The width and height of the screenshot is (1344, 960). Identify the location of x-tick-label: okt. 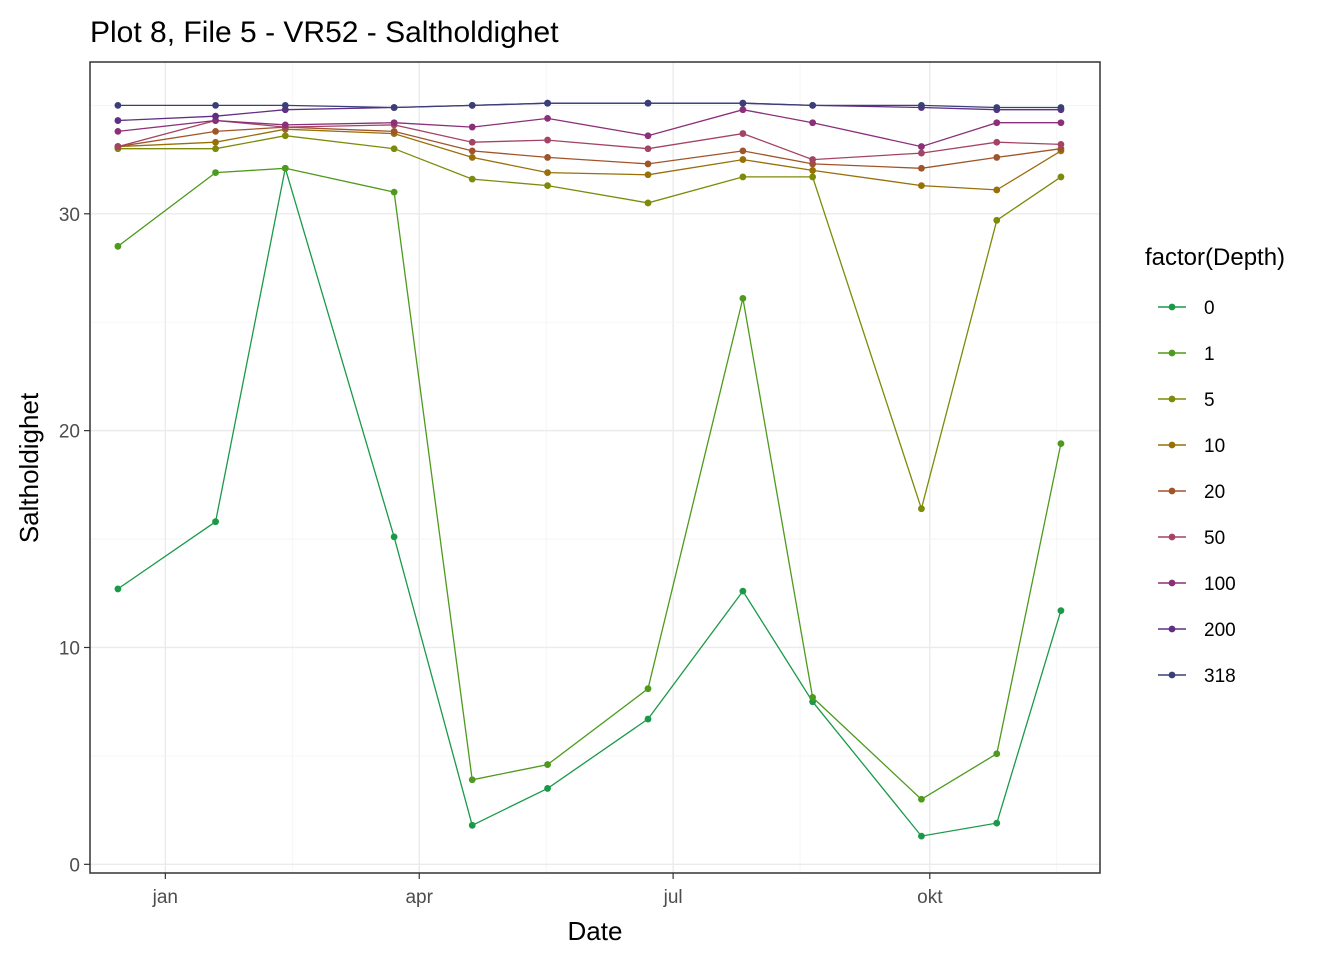
(930, 897).